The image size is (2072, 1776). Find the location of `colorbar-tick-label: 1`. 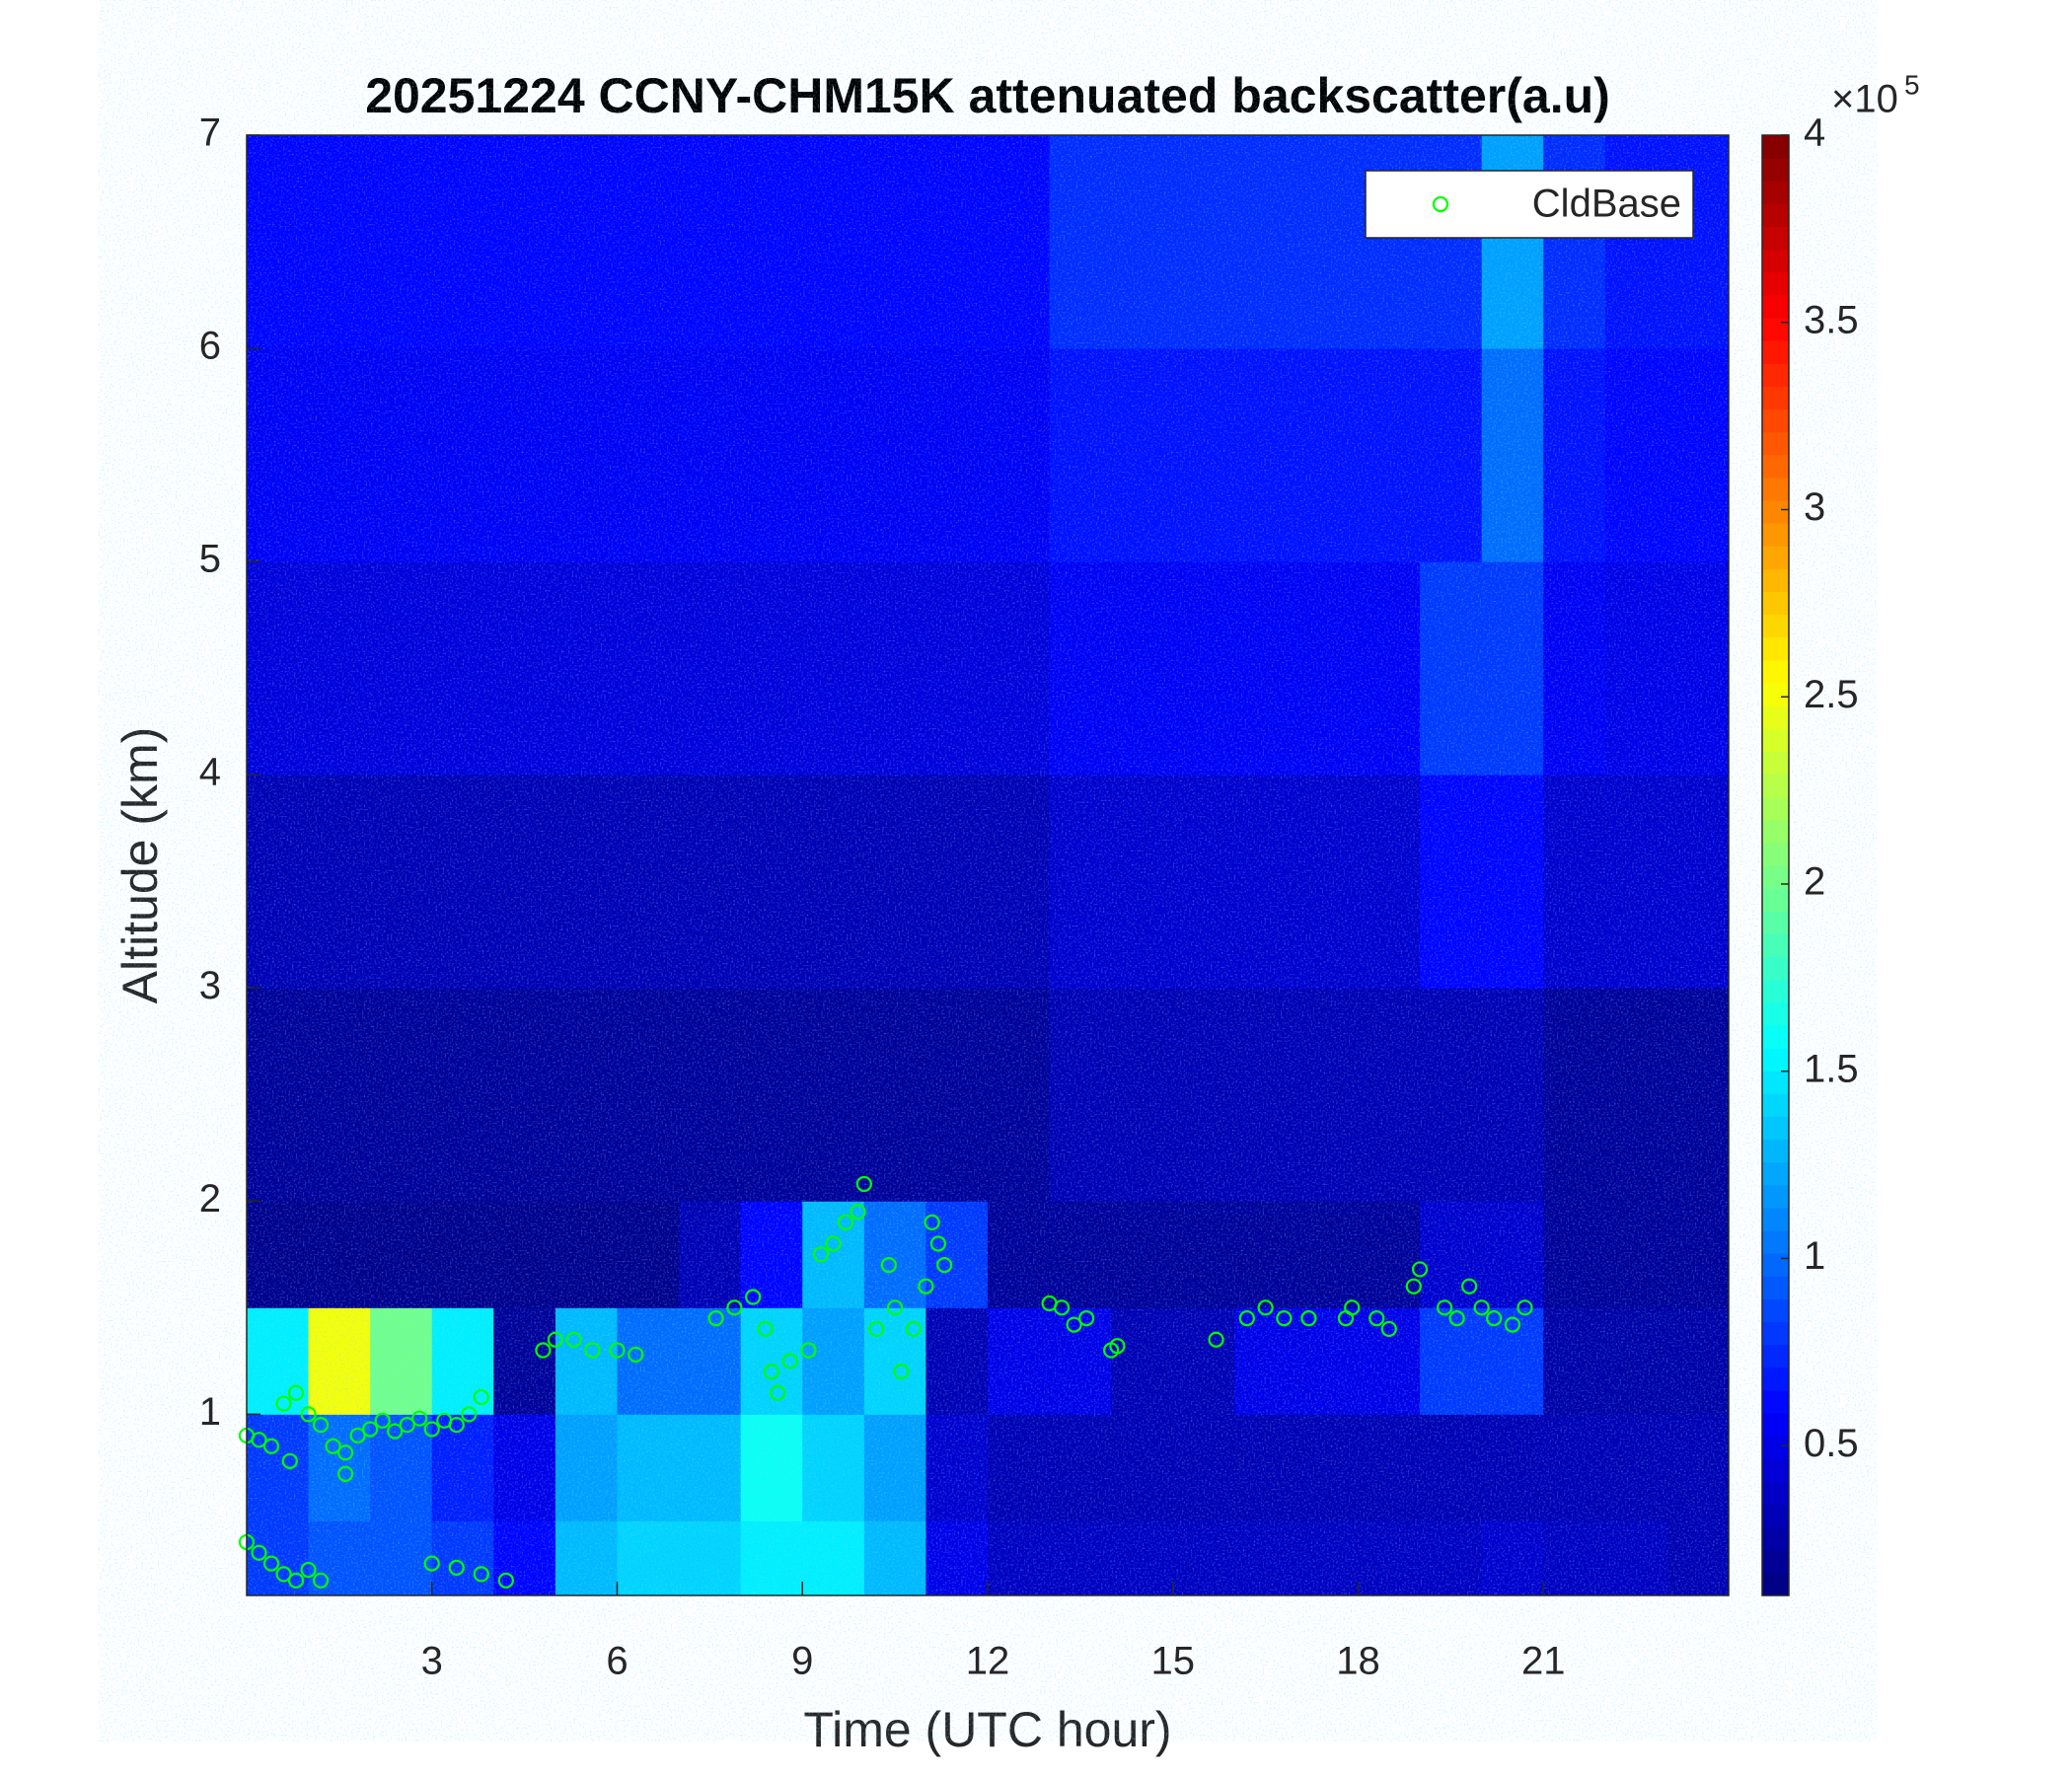

colorbar-tick-label: 1 is located at coordinates (1815, 1256).